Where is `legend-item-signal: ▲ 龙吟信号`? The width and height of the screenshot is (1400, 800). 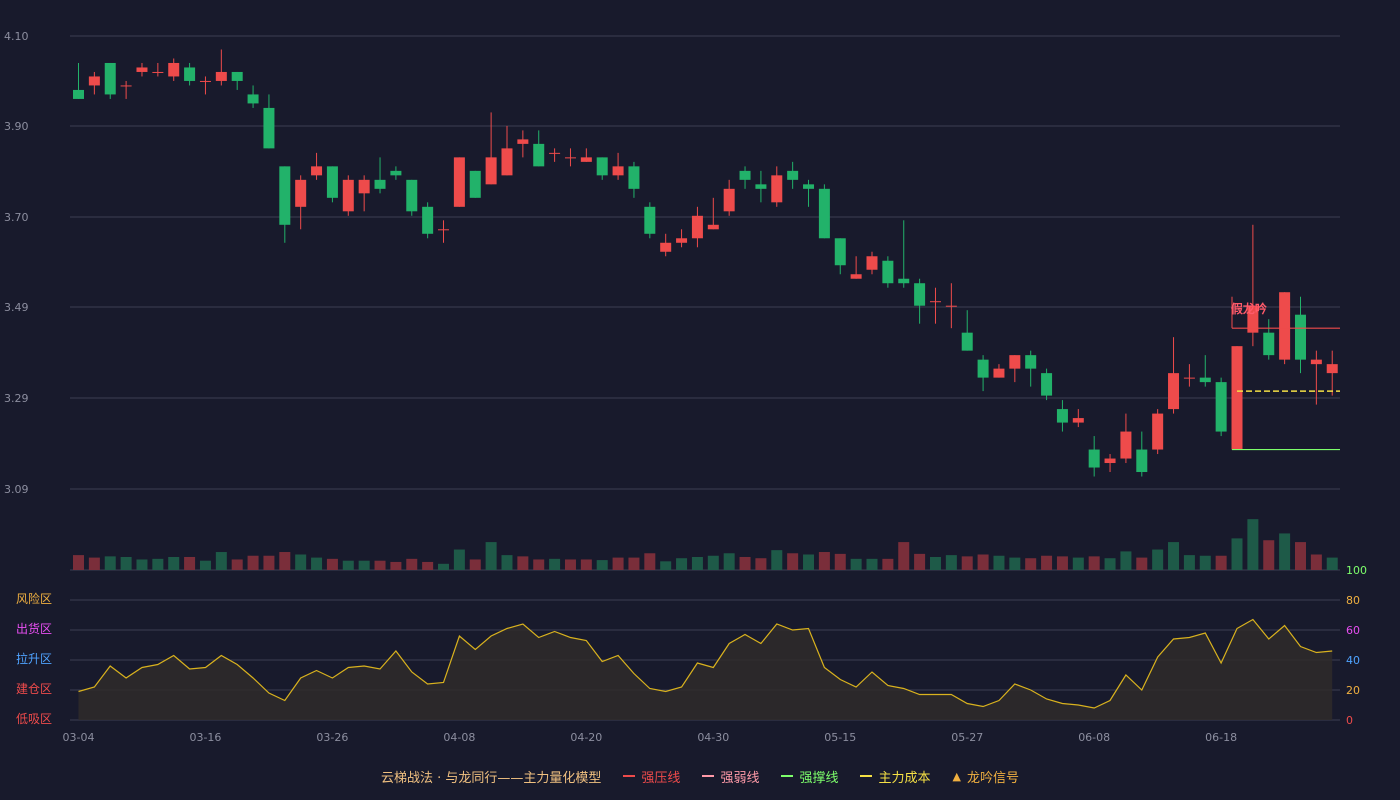
legend-item-signal: ▲ 龙吟信号 is located at coordinates (985, 776).